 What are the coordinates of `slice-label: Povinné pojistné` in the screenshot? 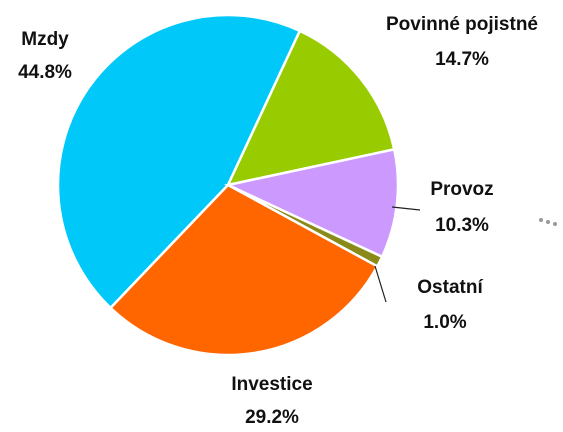 It's located at (462, 24).